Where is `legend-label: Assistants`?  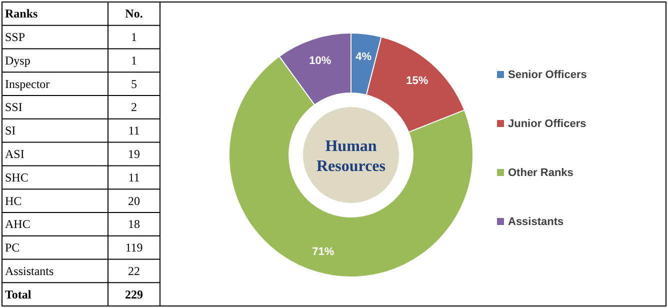 legend-label: Assistants is located at coordinates (536, 222).